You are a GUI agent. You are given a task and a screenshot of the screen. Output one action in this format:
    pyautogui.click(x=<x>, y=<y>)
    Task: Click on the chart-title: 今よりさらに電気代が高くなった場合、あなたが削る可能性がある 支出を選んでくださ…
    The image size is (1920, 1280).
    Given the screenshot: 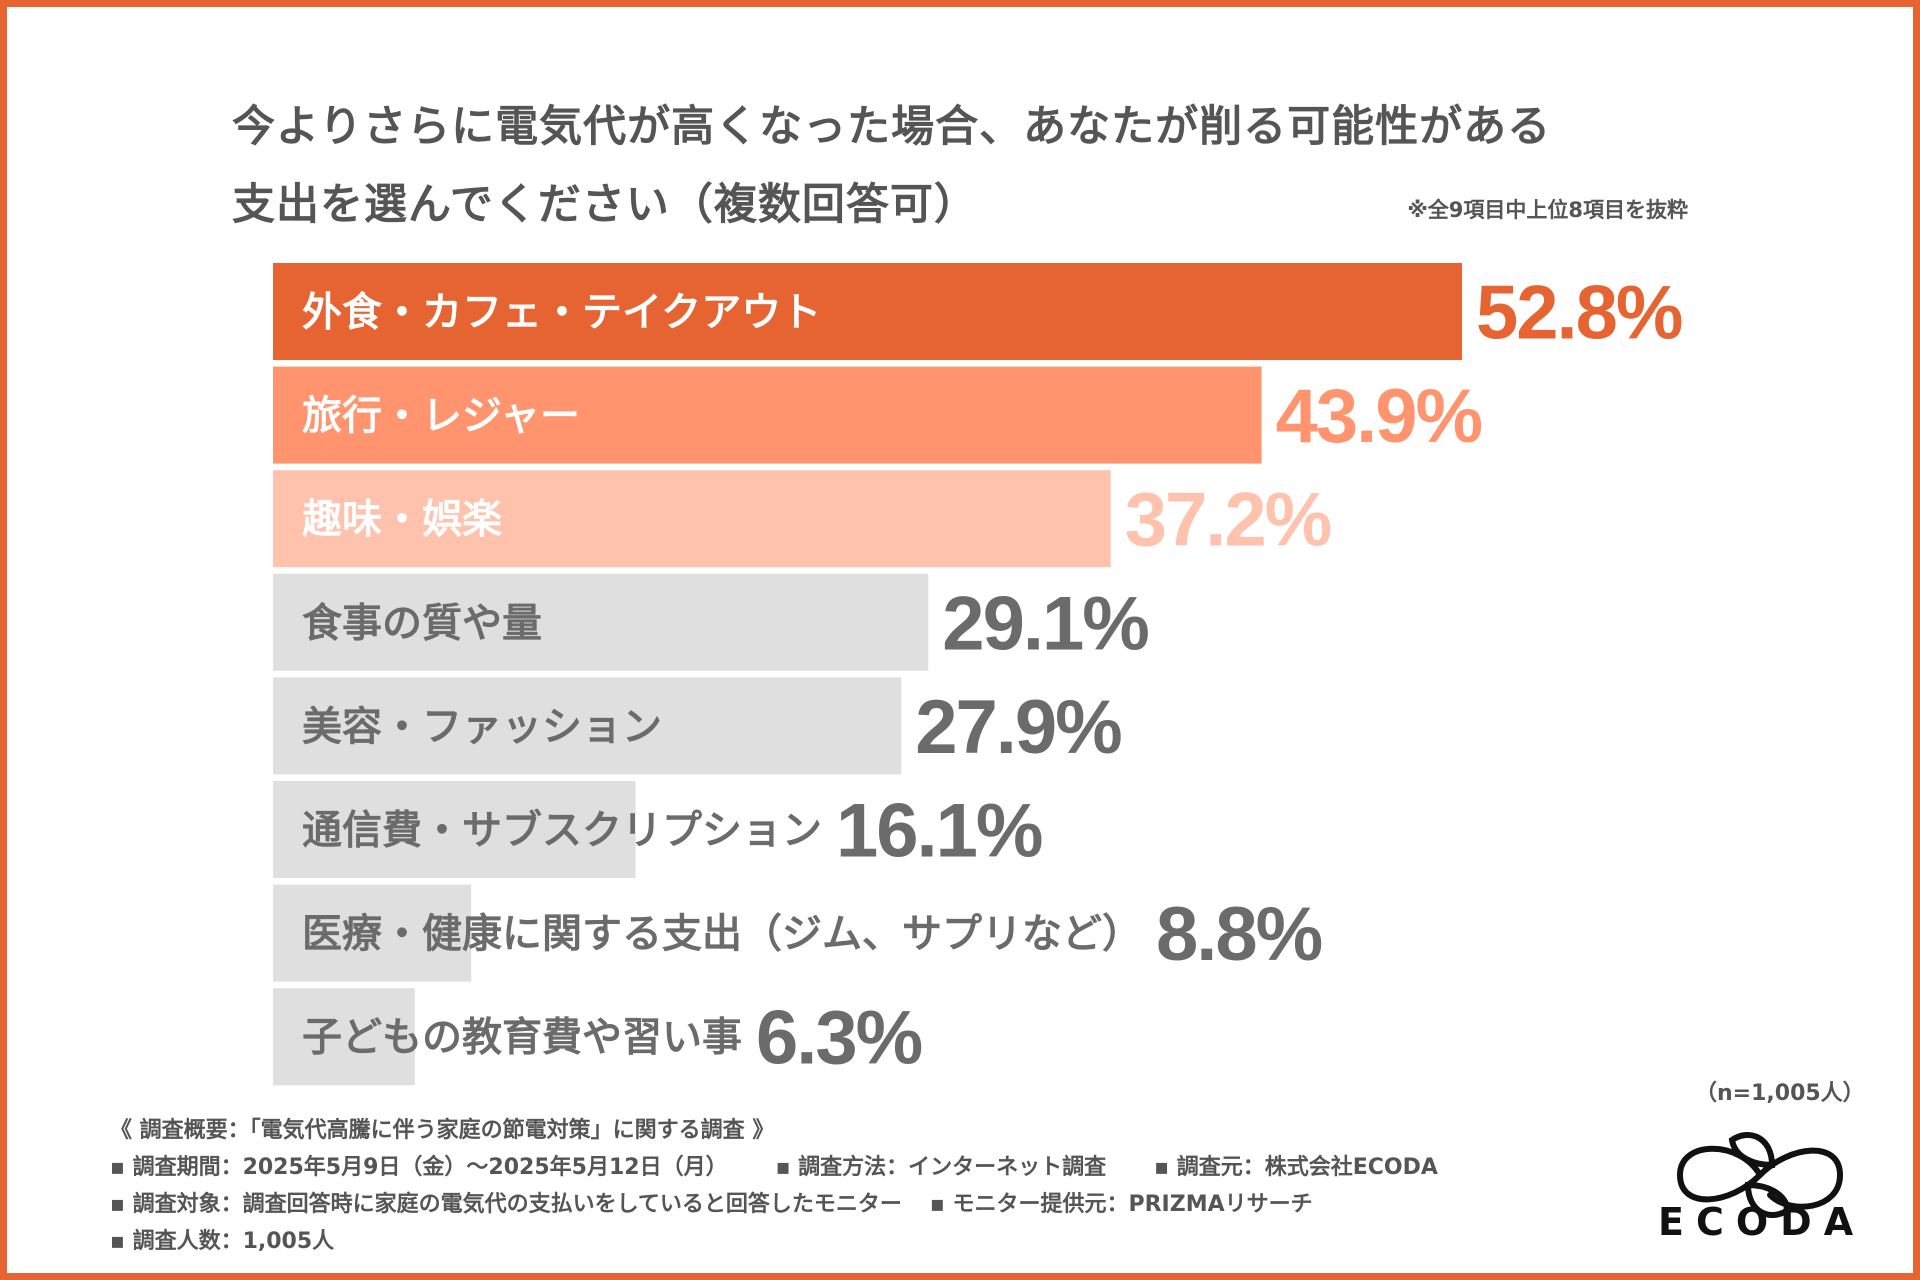 What is the action you would take?
    pyautogui.click(x=982, y=166)
    